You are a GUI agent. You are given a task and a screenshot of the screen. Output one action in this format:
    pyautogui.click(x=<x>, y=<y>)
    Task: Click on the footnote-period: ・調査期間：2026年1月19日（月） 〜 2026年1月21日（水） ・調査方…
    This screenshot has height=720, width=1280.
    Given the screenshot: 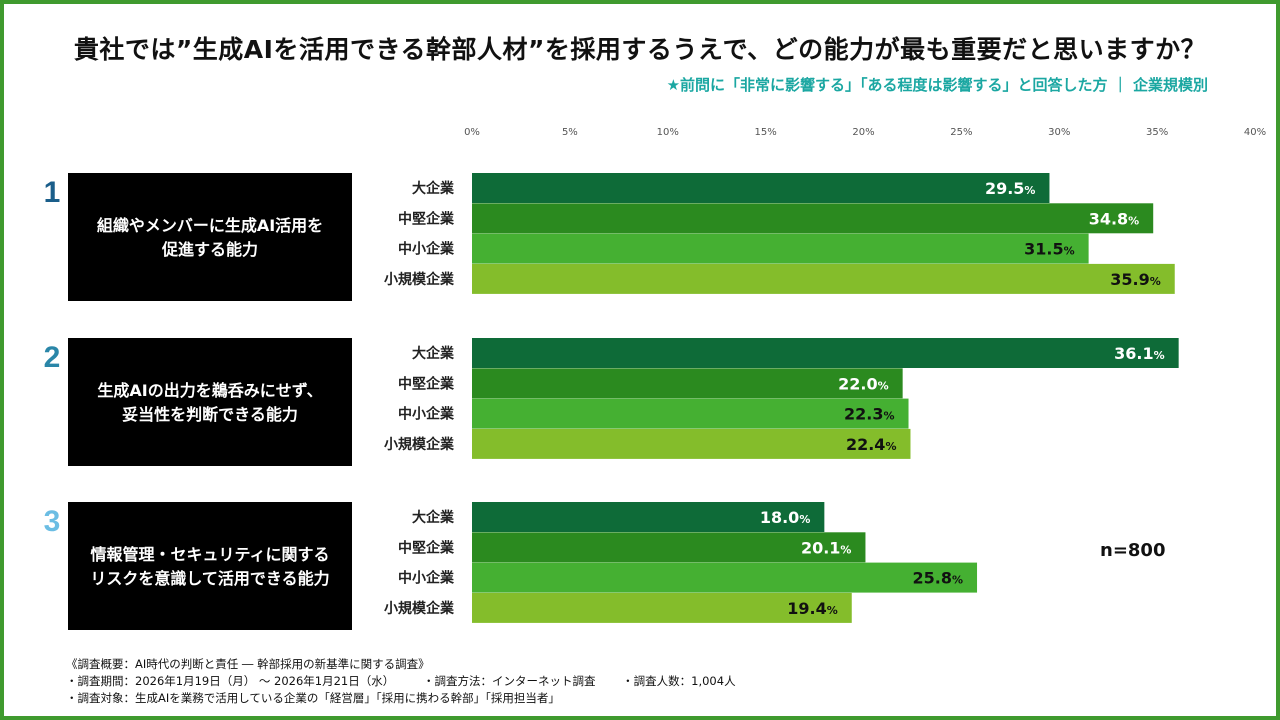 What is the action you would take?
    pyautogui.click(x=401, y=681)
    